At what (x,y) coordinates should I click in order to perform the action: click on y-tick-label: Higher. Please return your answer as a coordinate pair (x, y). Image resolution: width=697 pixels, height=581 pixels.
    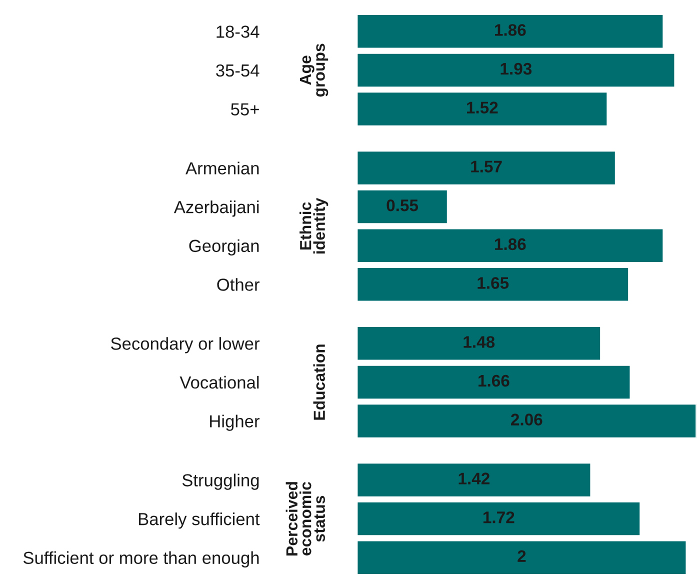
    Looking at the image, I should click on (235, 422).